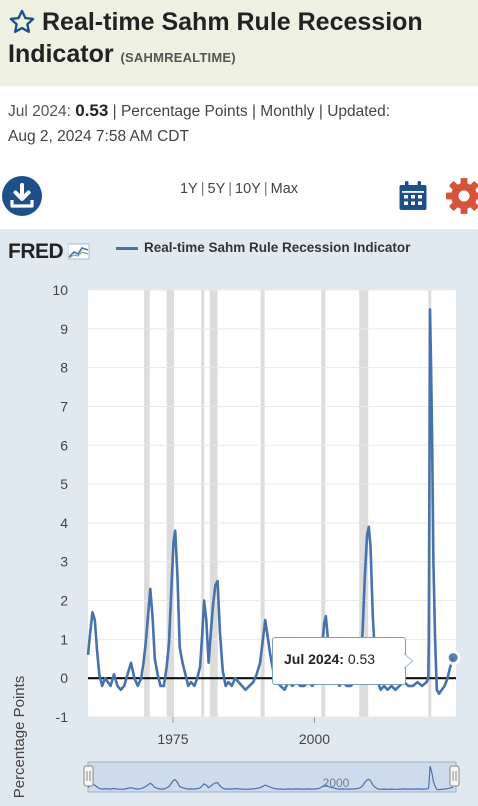  What do you see at coordinates (92, 110) in the screenshot?
I see `observation-value: 0.53` at bounding box center [92, 110].